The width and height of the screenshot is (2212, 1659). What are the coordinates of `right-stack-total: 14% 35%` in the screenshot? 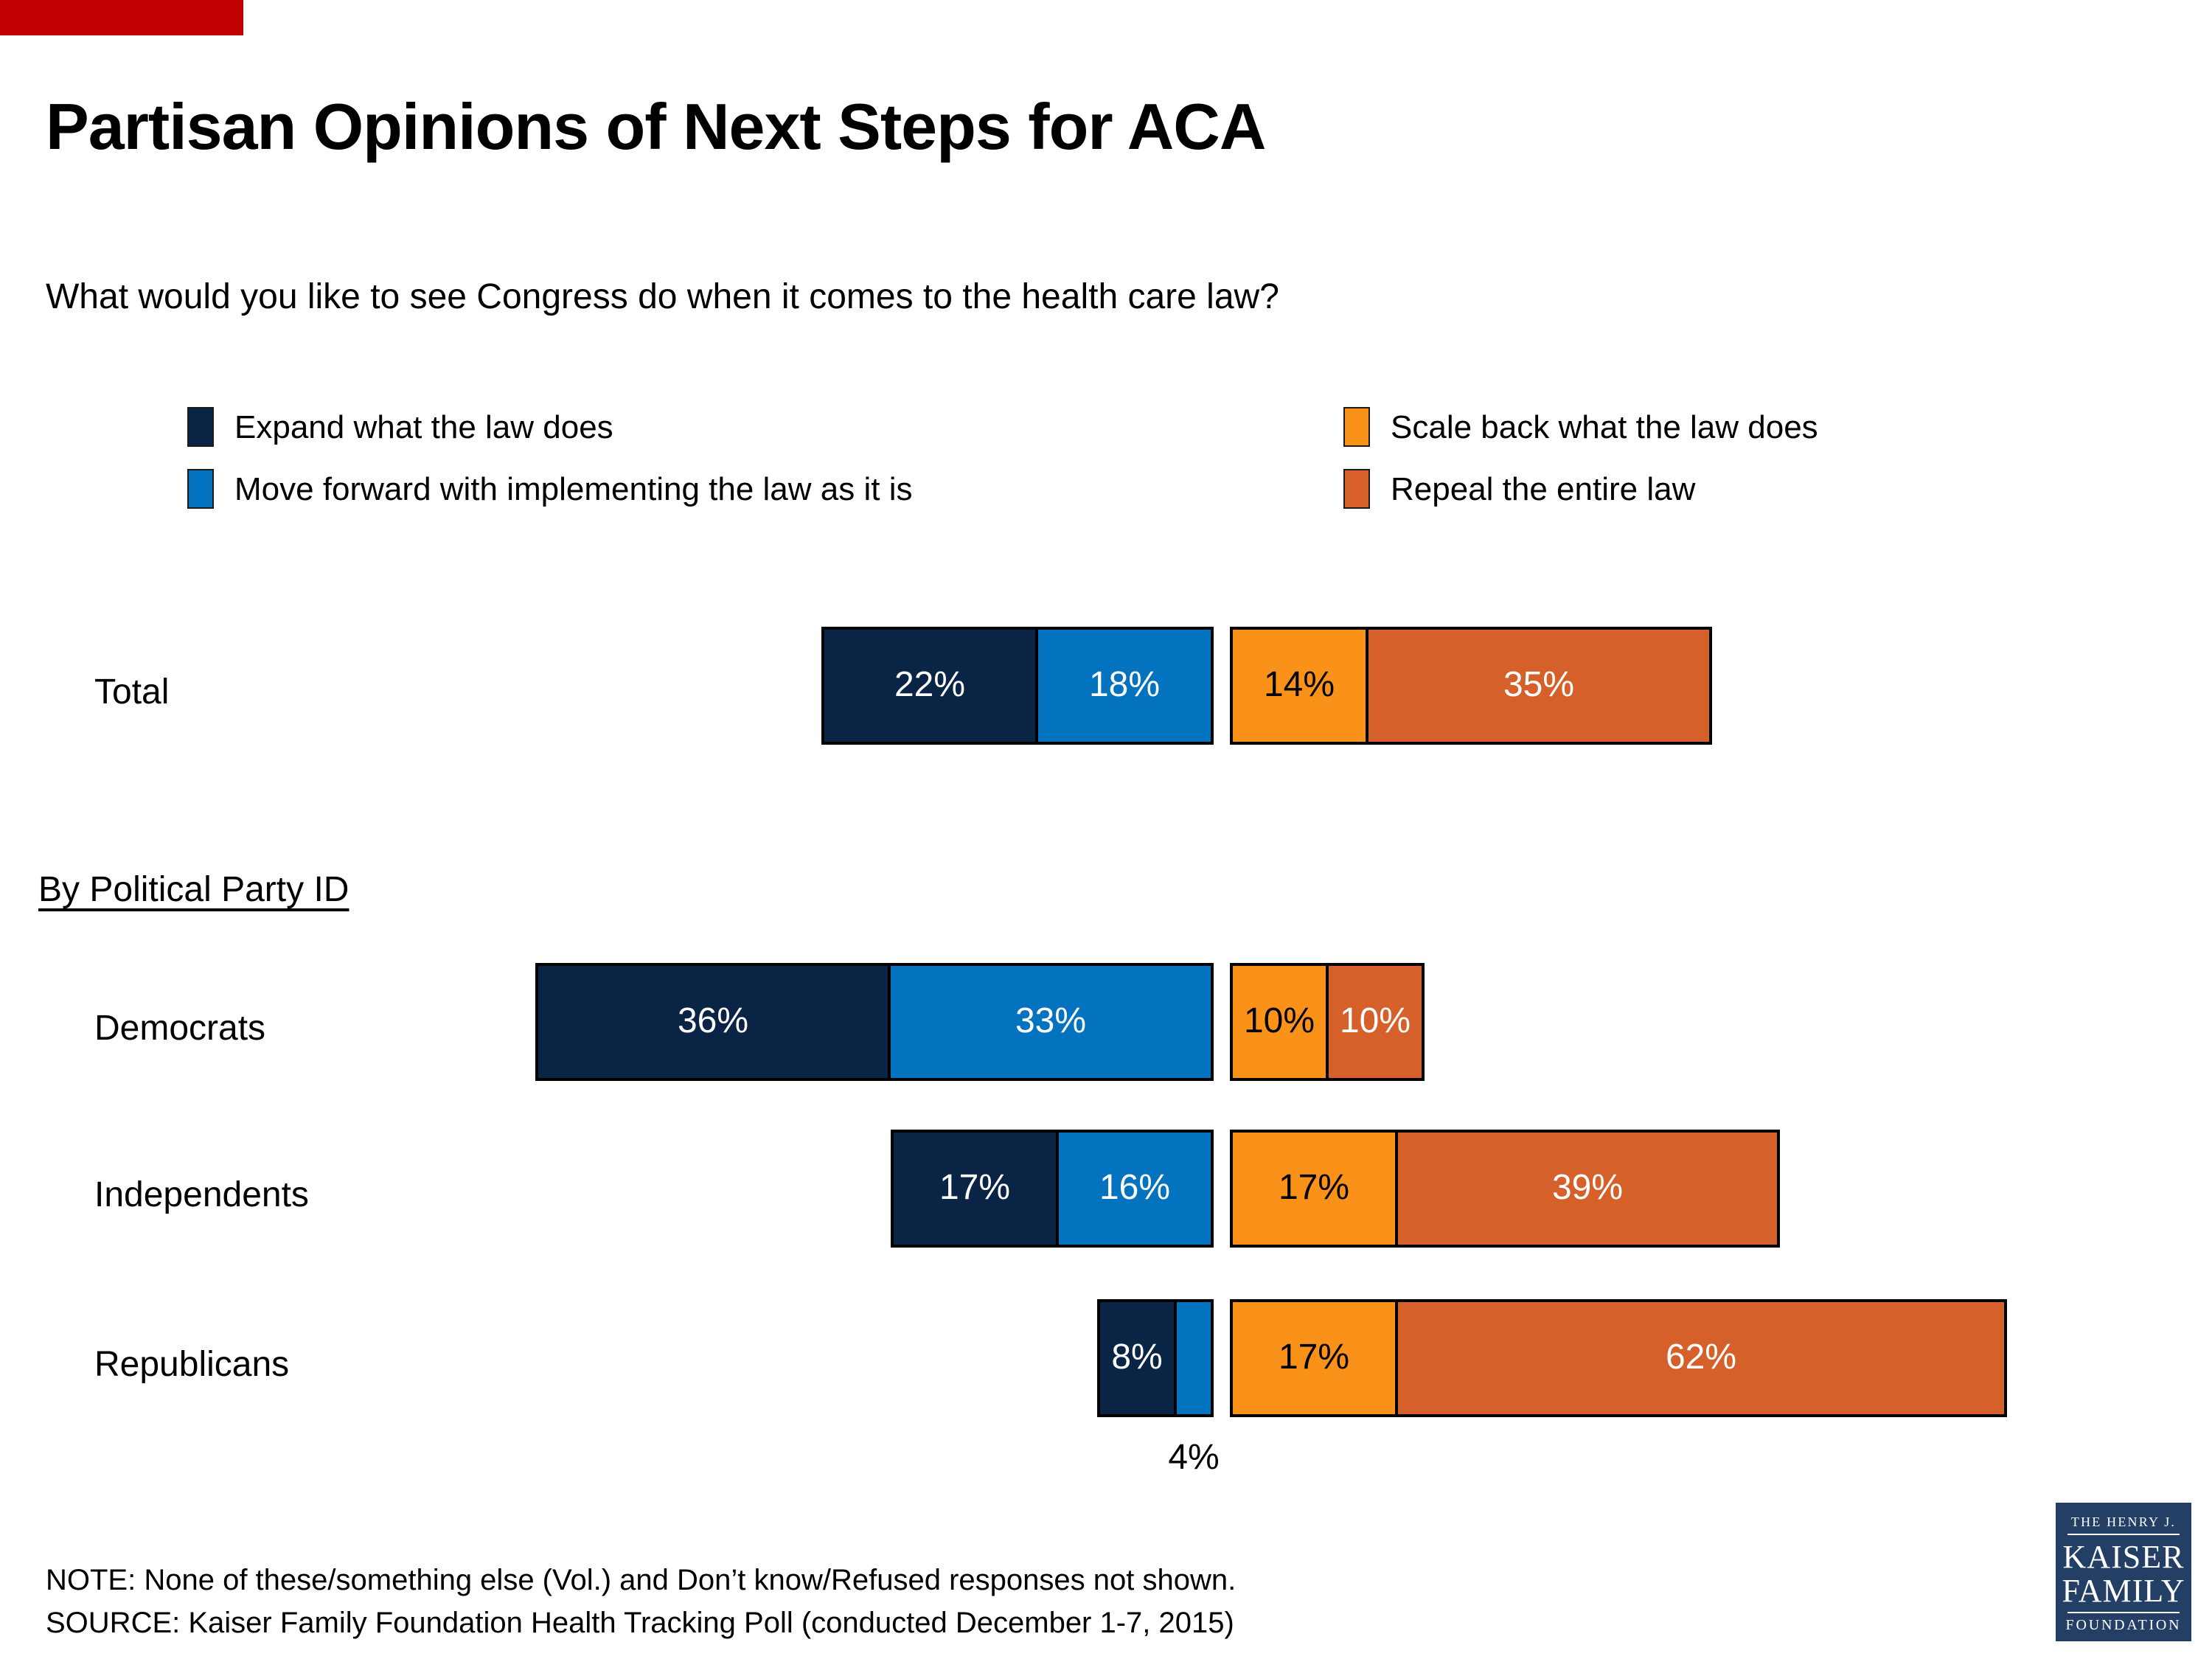 It's located at (1471, 686).